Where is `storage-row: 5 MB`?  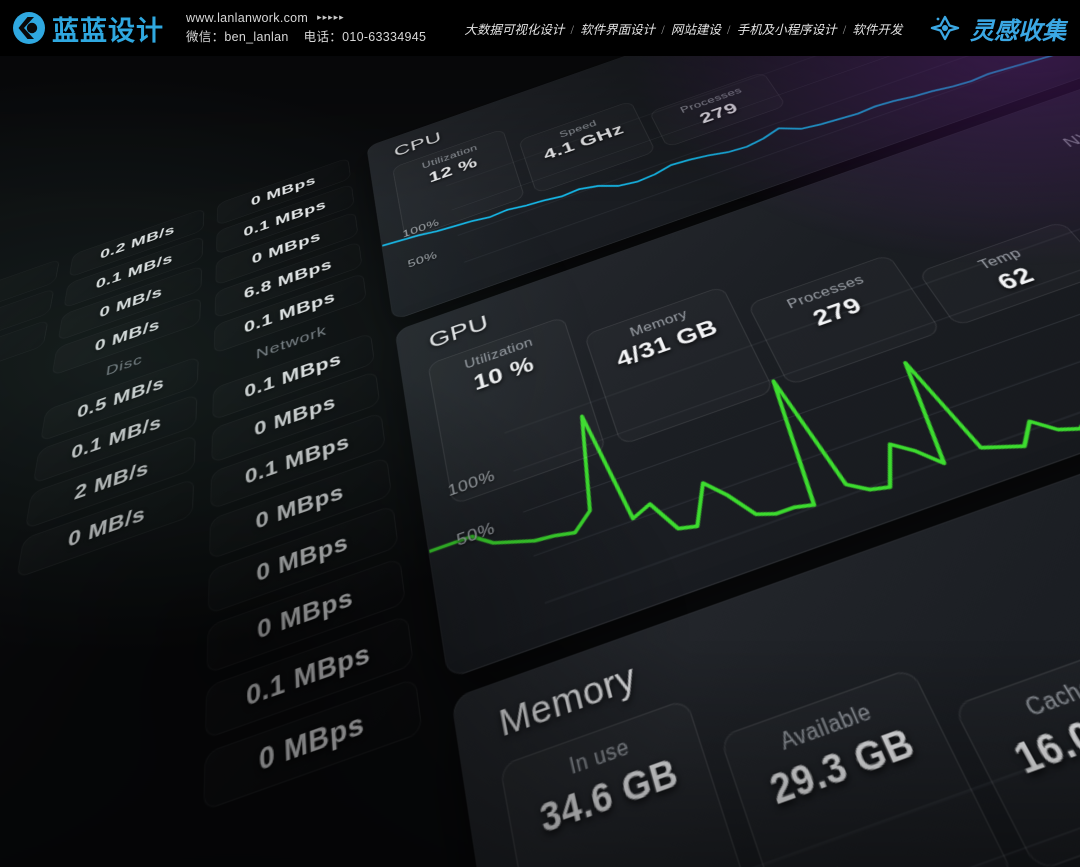
storage-row: 5 MB is located at coordinates (24, 366).